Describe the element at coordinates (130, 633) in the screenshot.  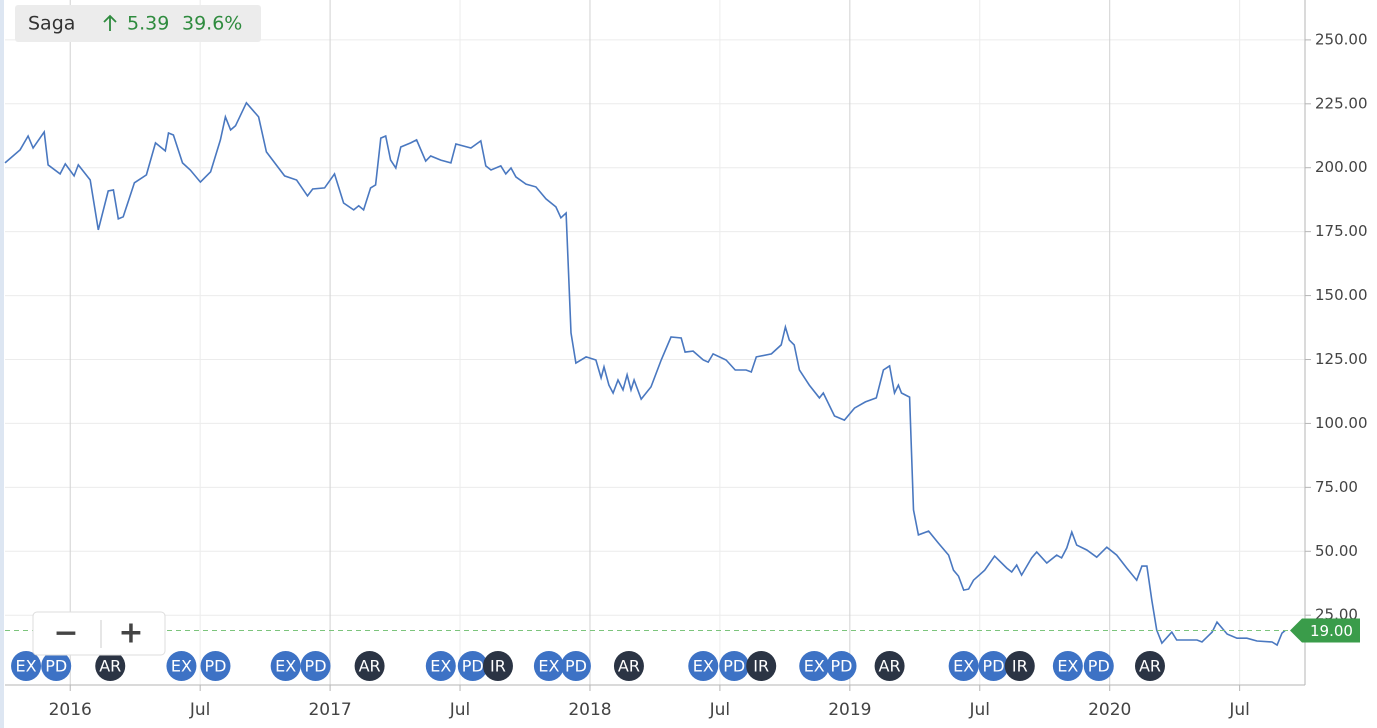
I see `zoom-in: +` at that location.